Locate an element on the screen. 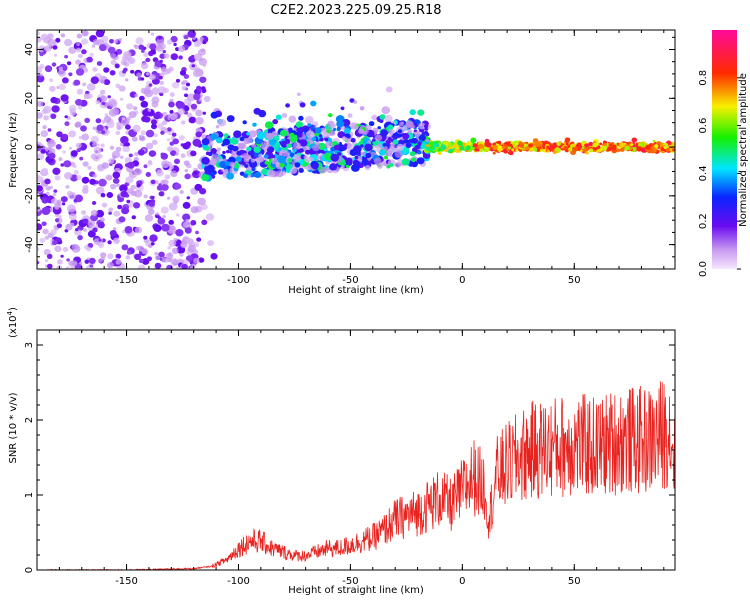 The width and height of the screenshot is (750, 604). x-tick-label: 0 is located at coordinates (462, 581).